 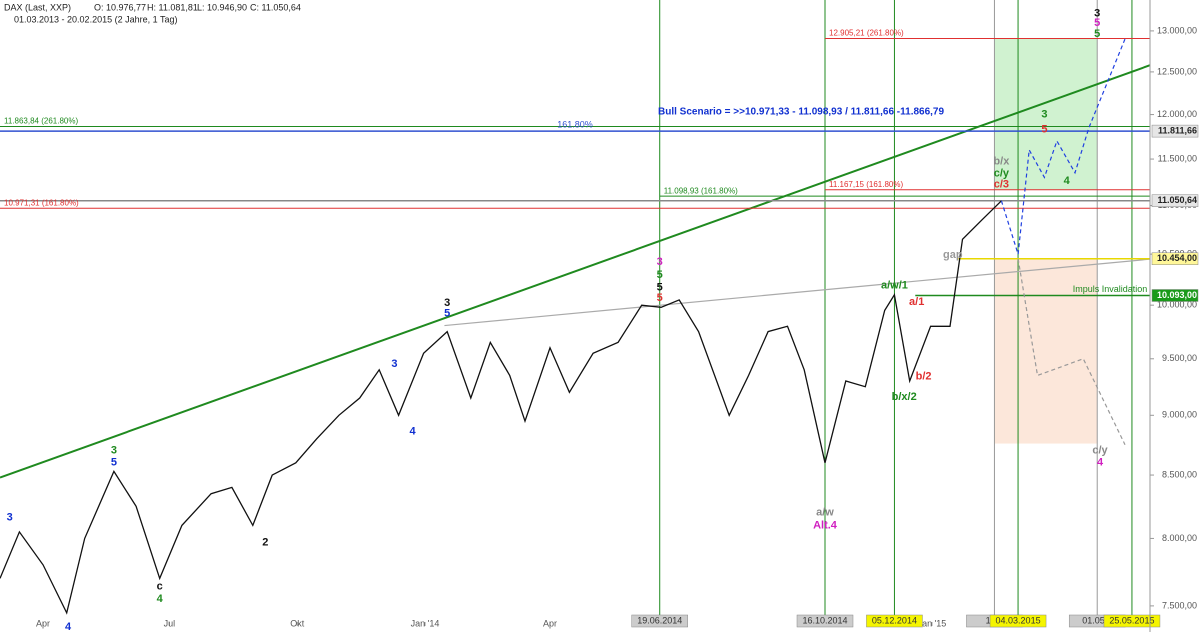 What do you see at coordinates (1179, 358) in the screenshot?
I see `y-tick-label: 9.500,00` at bounding box center [1179, 358].